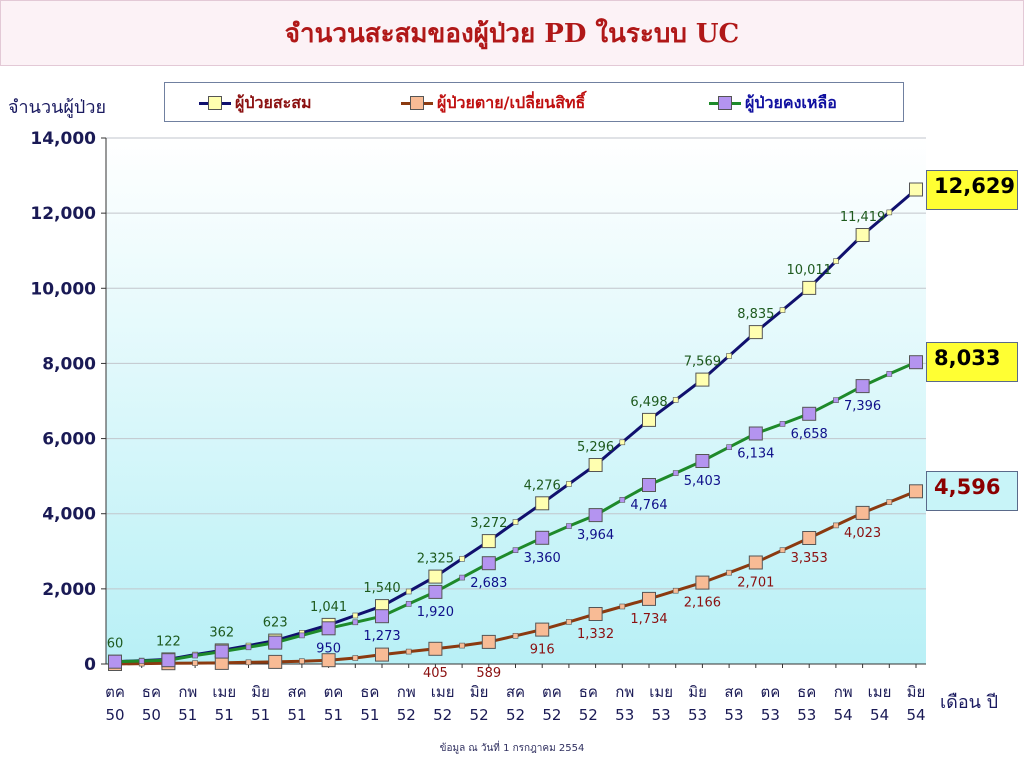 This screenshot has height=768, width=1024. Describe the element at coordinates (63, 214) in the screenshot. I see `y-tick-label: 12,000` at that location.